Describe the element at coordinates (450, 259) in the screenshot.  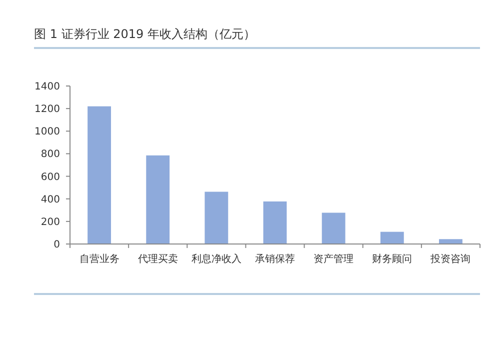
I see `x-tick-label: 投资咨询` at that location.